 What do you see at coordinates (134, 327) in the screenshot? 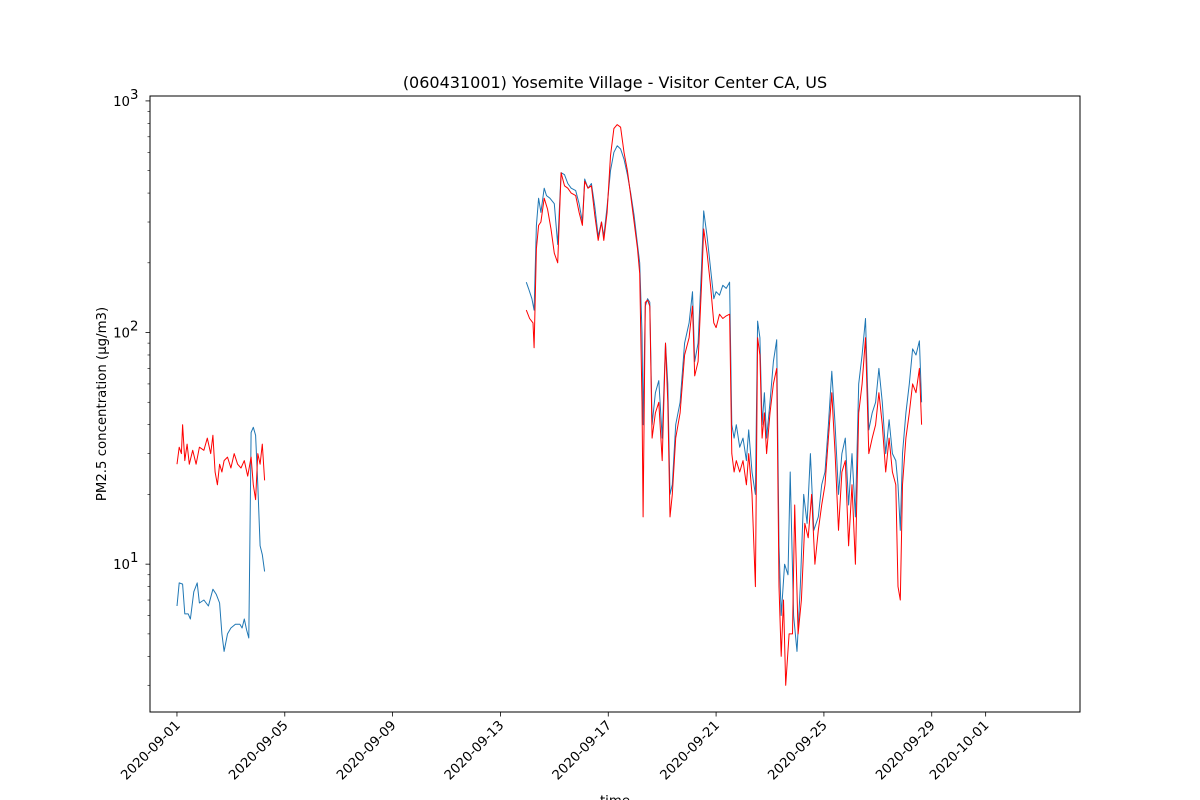
I see `y-tick-exponent: 2` at bounding box center [134, 327].